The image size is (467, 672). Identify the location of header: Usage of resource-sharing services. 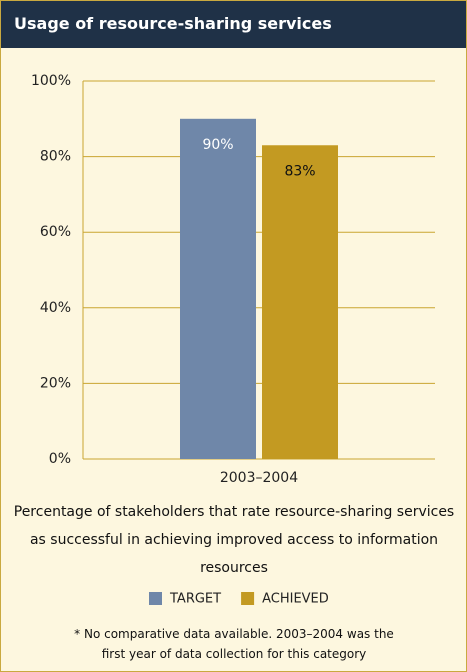
(233, 24).